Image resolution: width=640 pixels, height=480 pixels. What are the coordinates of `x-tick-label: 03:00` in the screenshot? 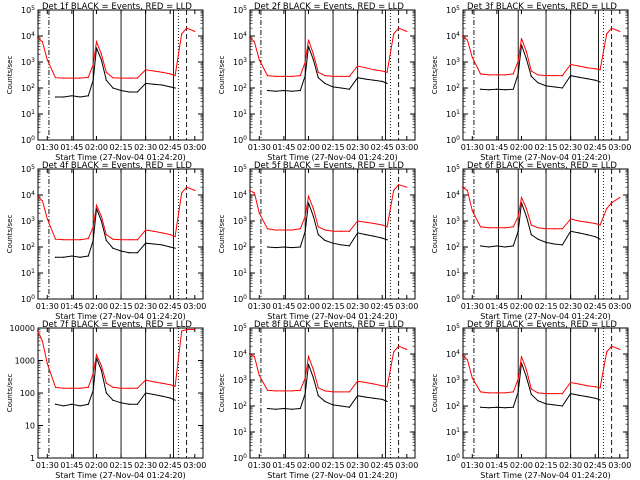 It's located at (619, 306).